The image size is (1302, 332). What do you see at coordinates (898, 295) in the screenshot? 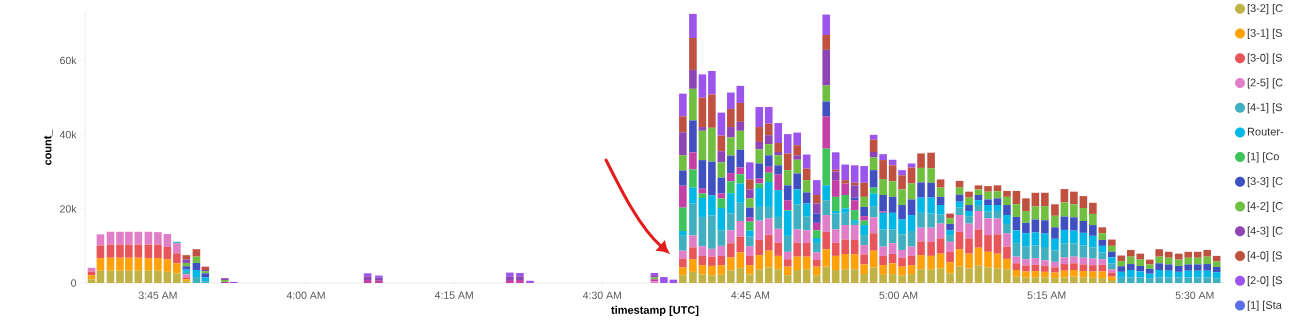
I see `x-tick-label: 5:00 AM` at bounding box center [898, 295].